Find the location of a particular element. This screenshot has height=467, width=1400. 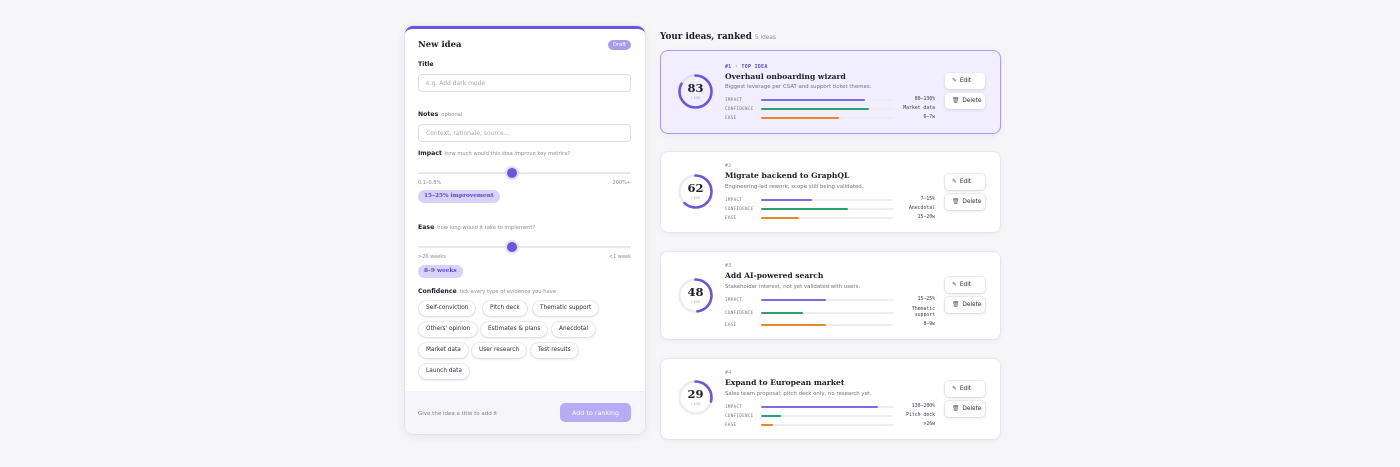

confidence-metric: CONFIDENCE Market data is located at coordinates (830, 109).